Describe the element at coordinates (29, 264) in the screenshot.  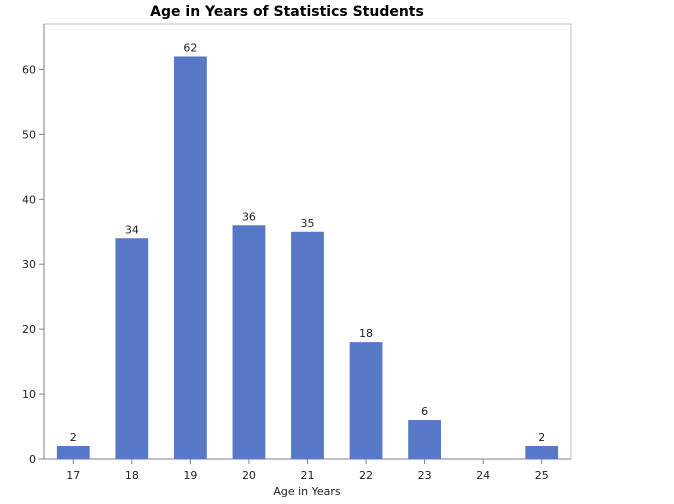
I see `y-axis-tick-label: 30` at that location.